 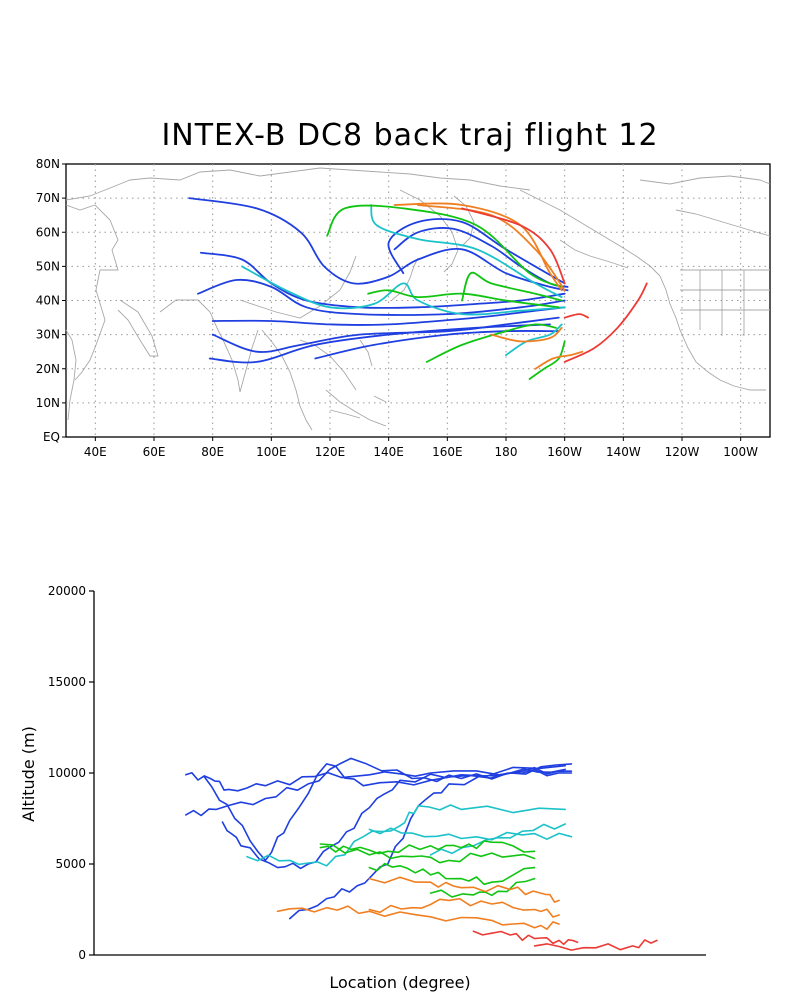 I want to click on map-y-tick-label: 10N, so click(x=48, y=403).